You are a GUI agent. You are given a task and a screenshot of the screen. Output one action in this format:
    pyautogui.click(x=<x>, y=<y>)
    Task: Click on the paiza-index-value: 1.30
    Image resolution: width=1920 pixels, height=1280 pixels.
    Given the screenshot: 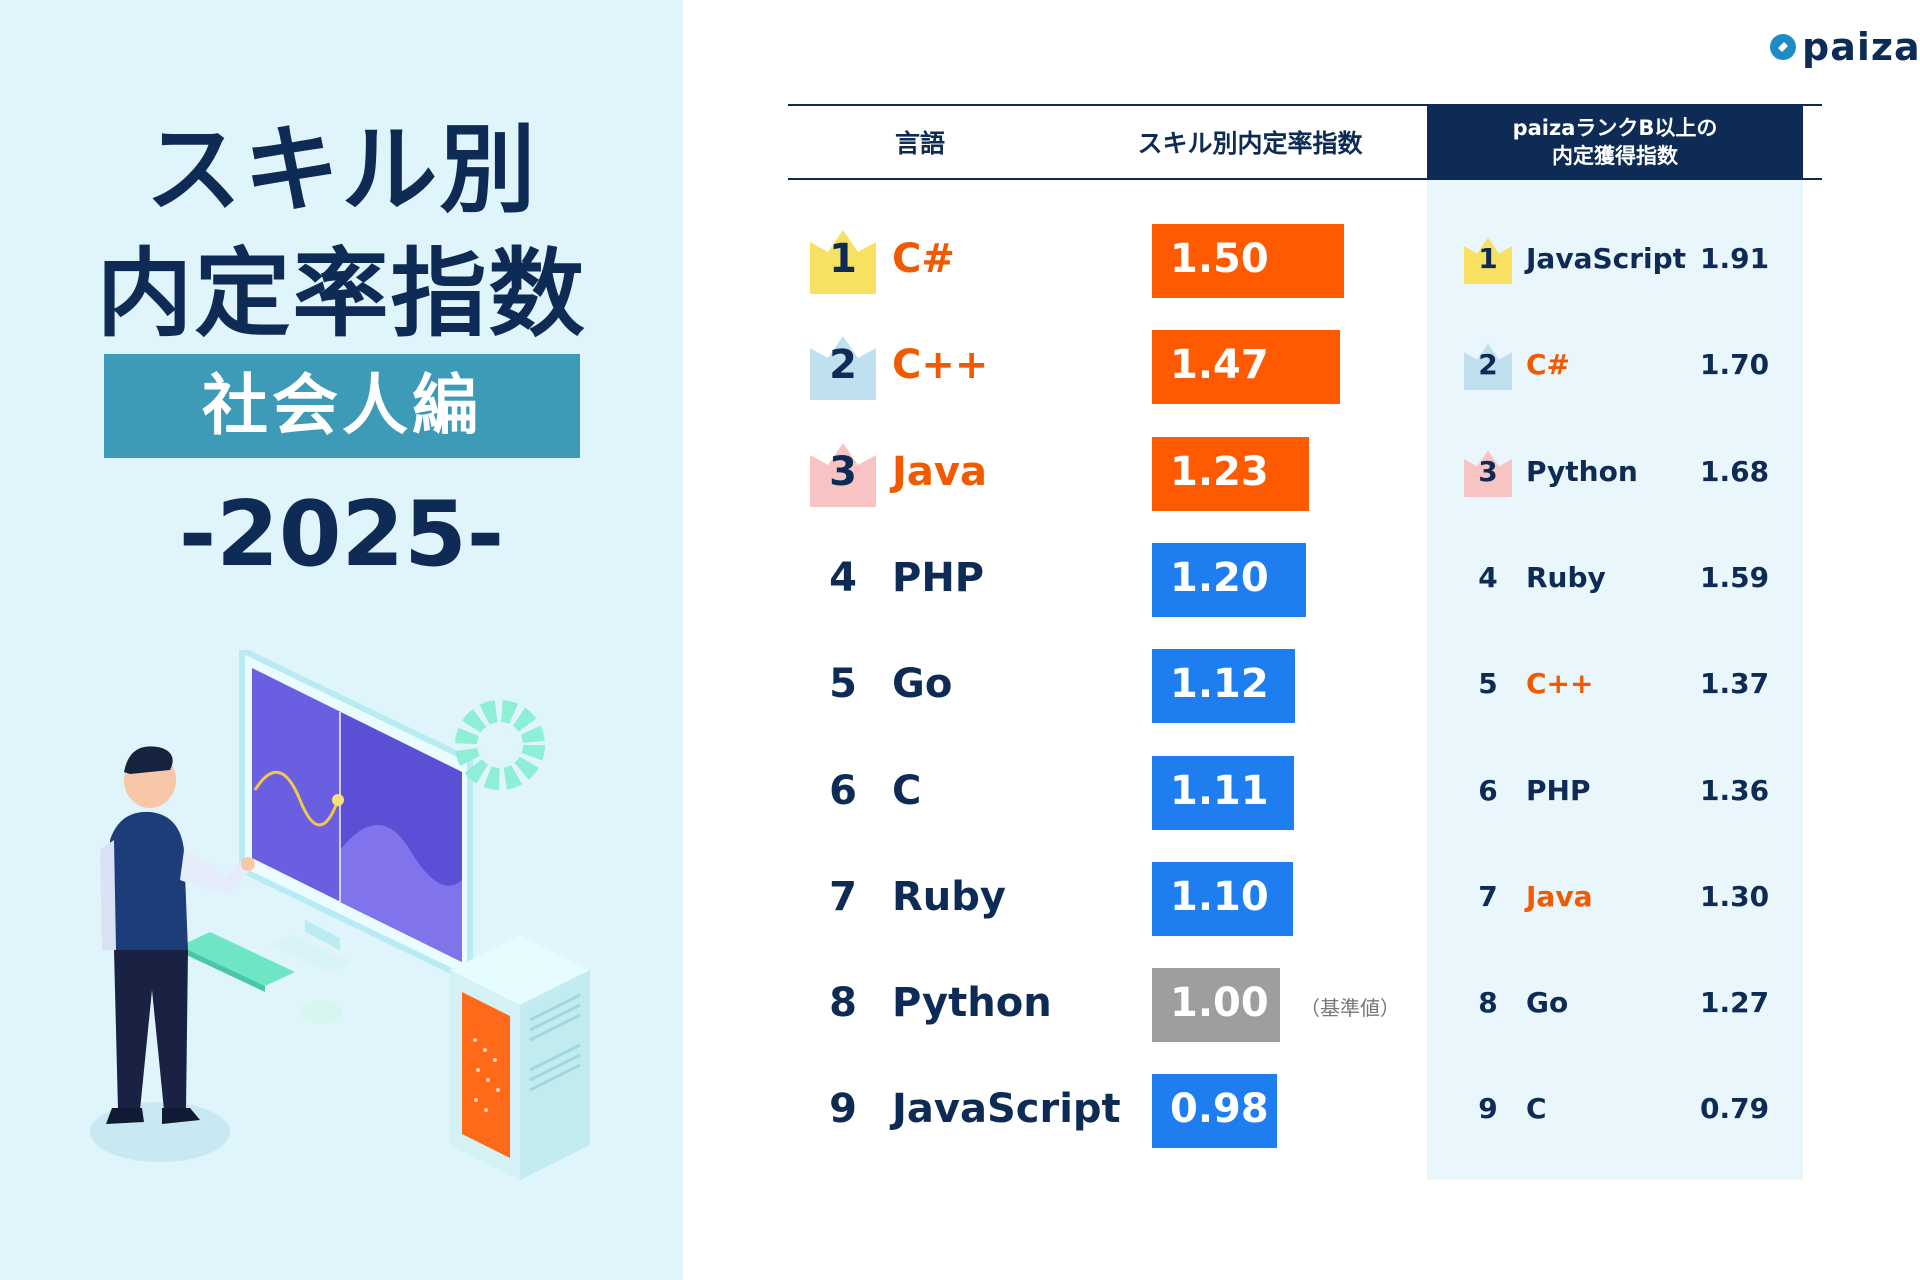 What is the action you would take?
    pyautogui.click(x=1735, y=896)
    